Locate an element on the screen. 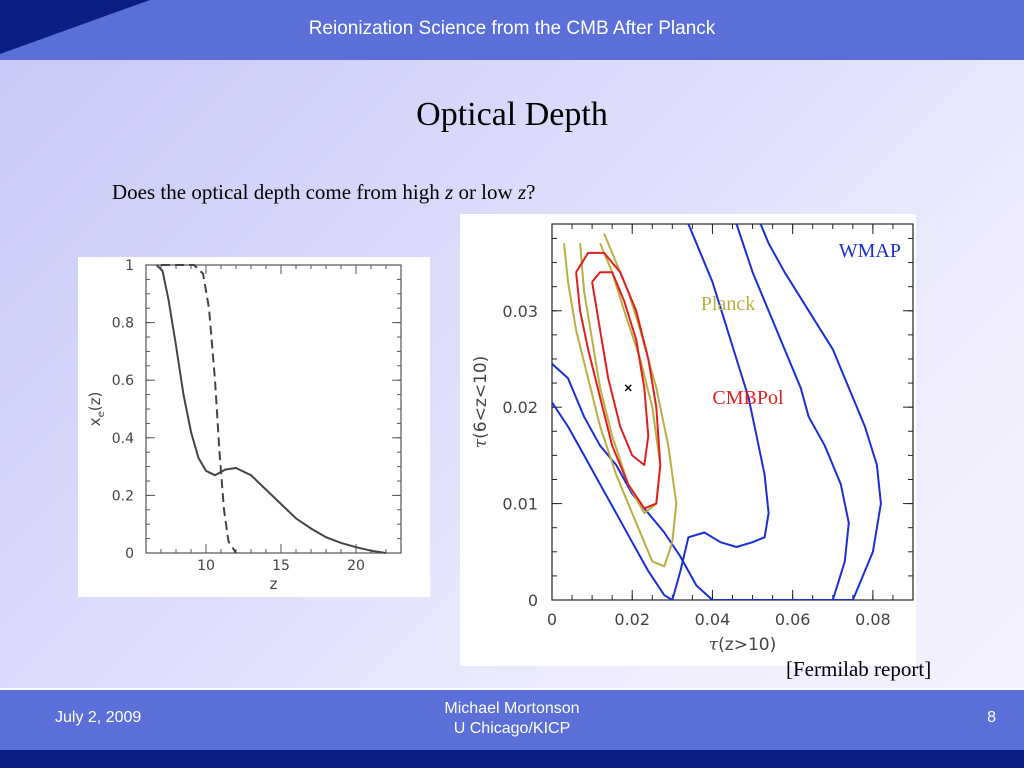  y-tick-label: 0.8 is located at coordinates (123, 324).